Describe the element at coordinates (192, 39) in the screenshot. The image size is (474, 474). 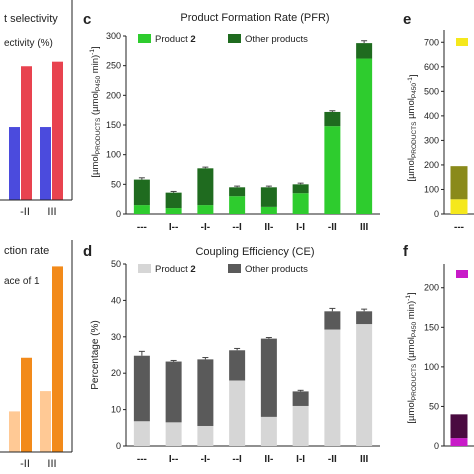
I see `legend-text-bold: 2` at that location.